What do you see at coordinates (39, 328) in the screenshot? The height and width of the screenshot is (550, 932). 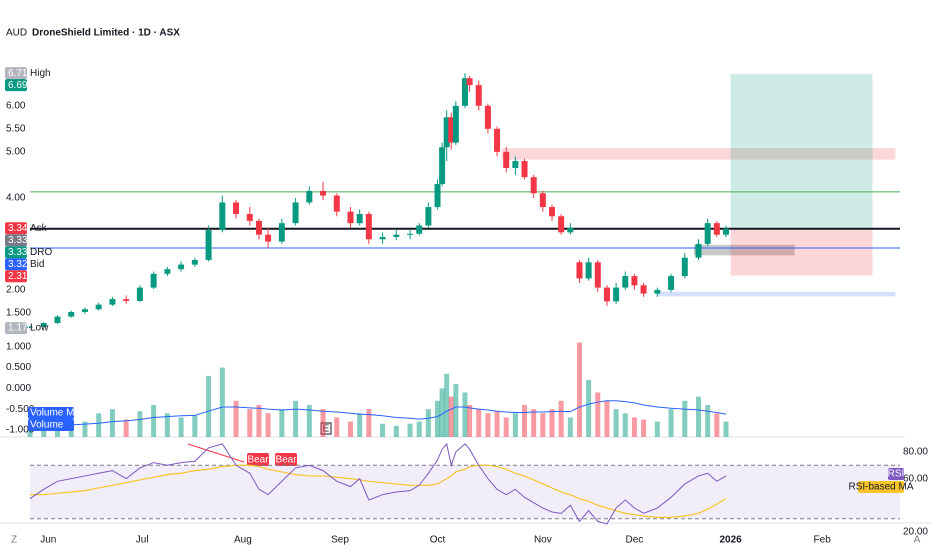 I see `price-tag-text: Low` at bounding box center [39, 328].